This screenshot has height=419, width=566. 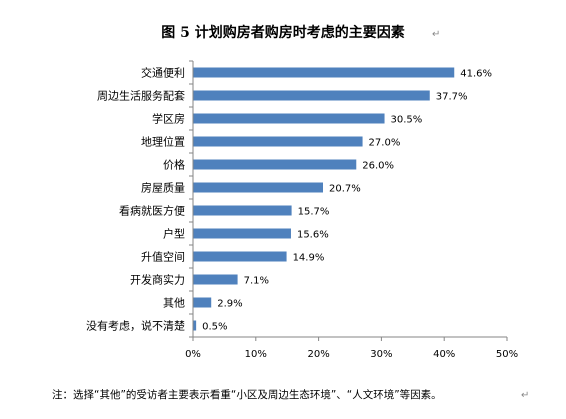 What do you see at coordinates (507, 354) in the screenshot?
I see `x-tick-label: 50%` at bounding box center [507, 354].